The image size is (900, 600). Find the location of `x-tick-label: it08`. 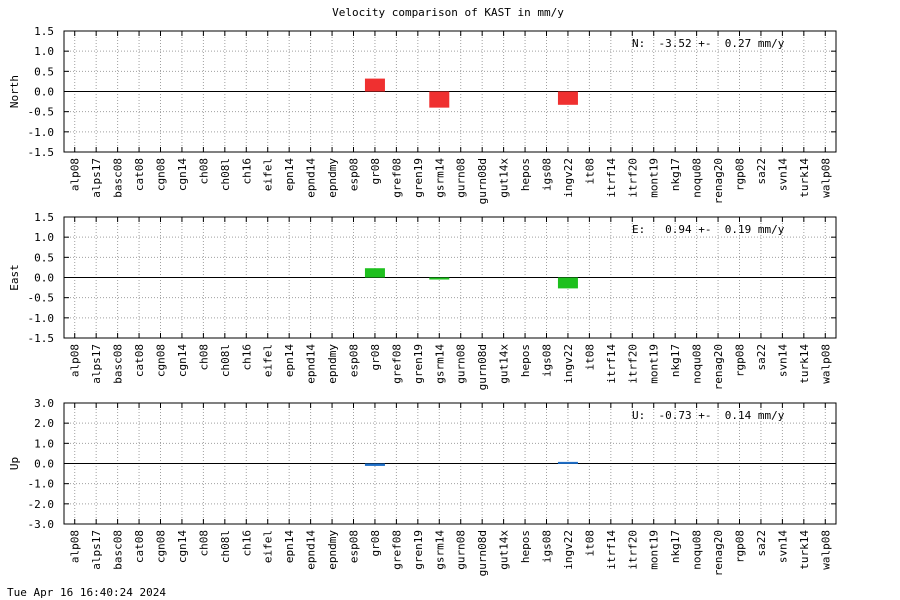

x-tick-label: it08 is located at coordinates (589, 357).